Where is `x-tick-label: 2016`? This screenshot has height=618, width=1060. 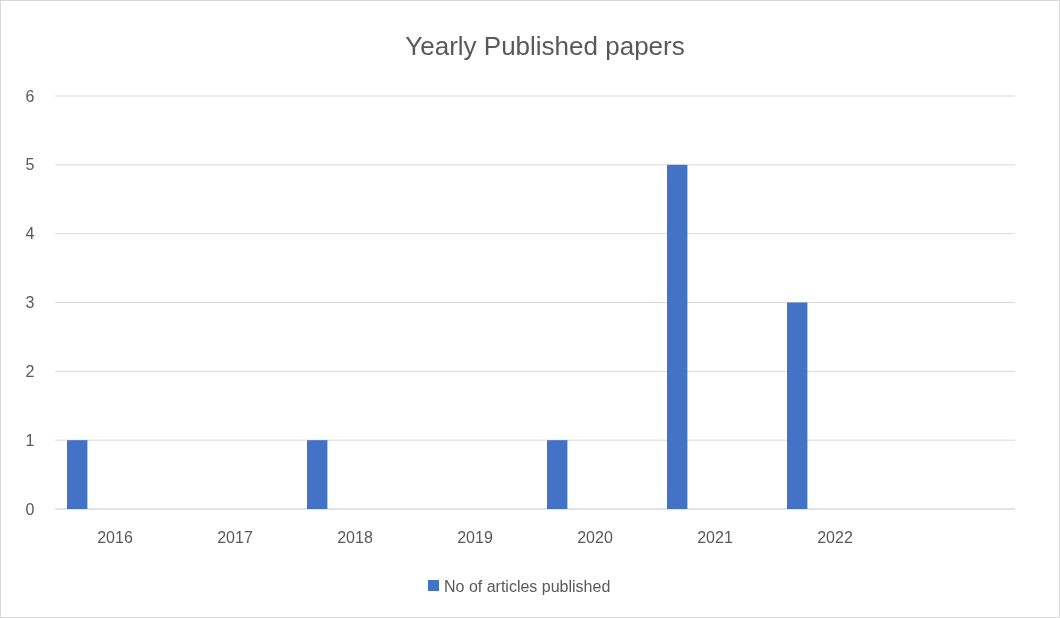 x-tick-label: 2016 is located at coordinates (115, 537).